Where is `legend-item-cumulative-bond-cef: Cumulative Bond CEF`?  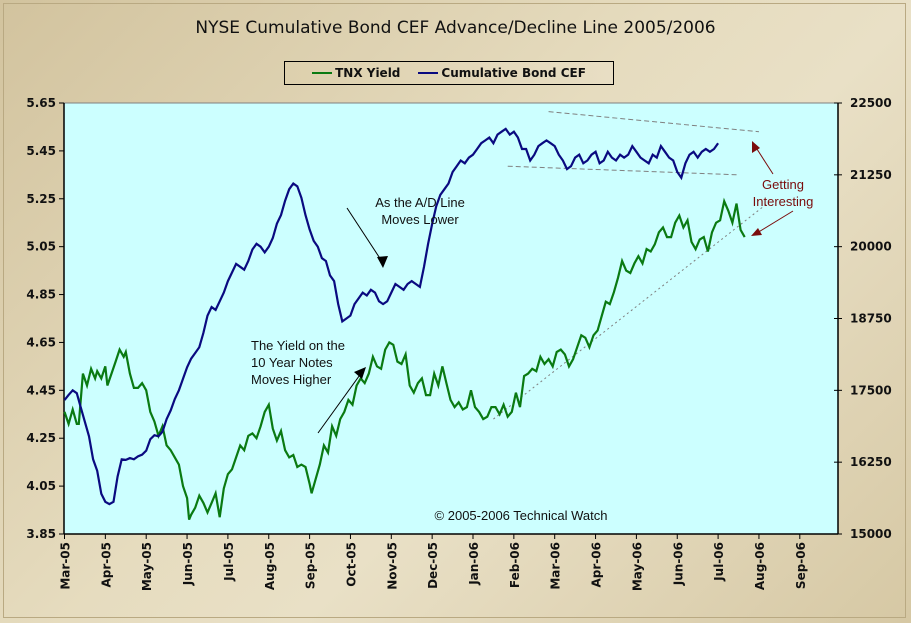 legend-item-cumulative-bond-cef: Cumulative Bond CEF is located at coordinates (502, 73).